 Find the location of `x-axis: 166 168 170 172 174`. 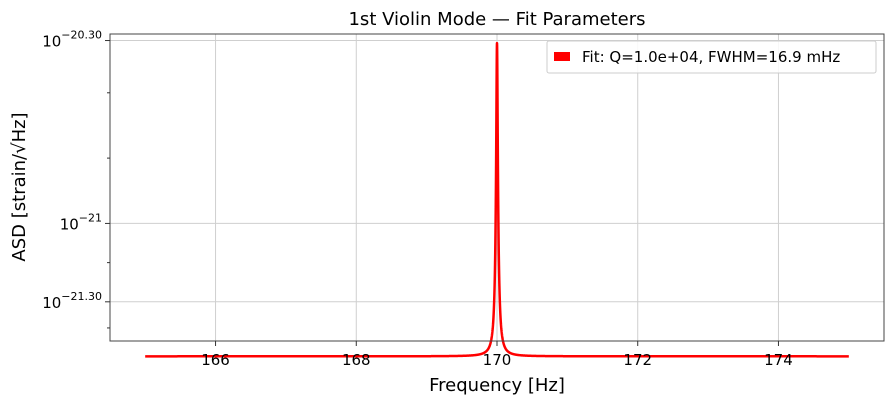

x-axis: 166 168 170 172 174 is located at coordinates (497, 355).